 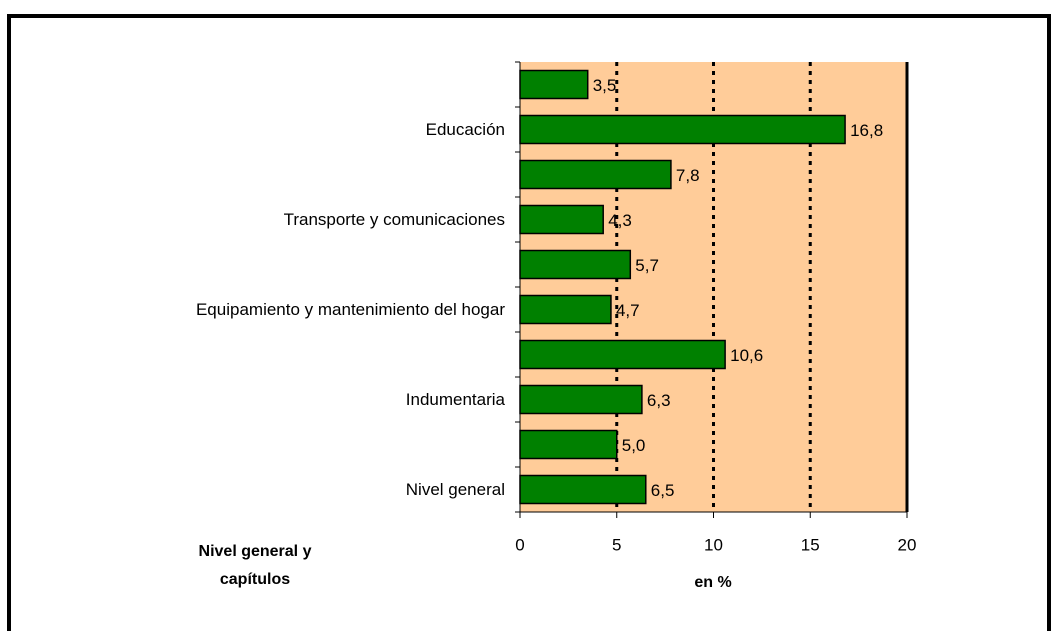 What do you see at coordinates (620, 220) in the screenshot?
I see `value-label: 4,3` at bounding box center [620, 220].